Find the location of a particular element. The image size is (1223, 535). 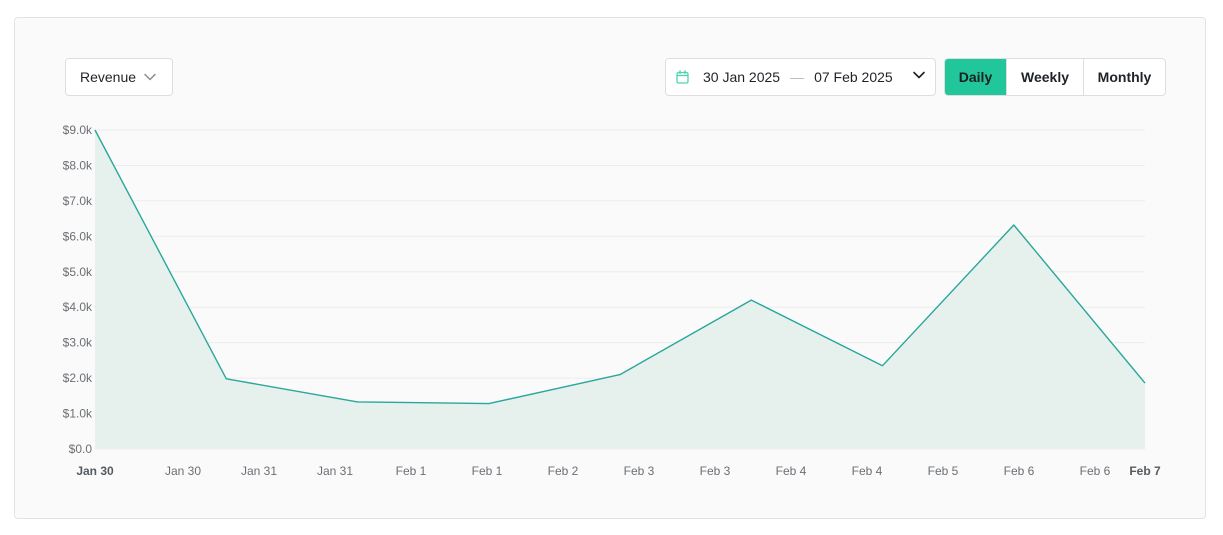

period-daily-button: Daily is located at coordinates (975, 77).